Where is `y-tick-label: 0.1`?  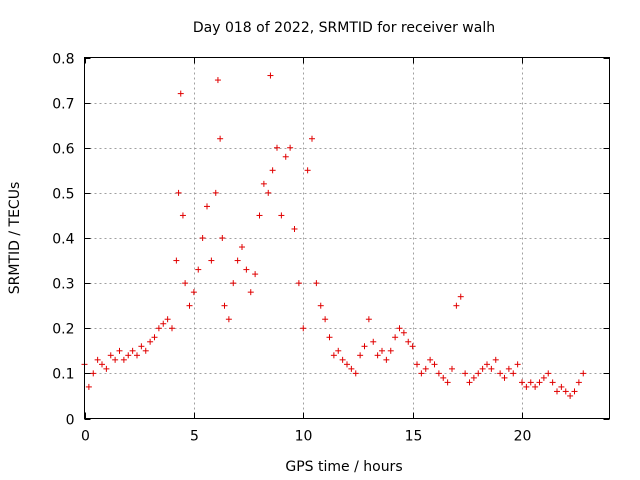
y-tick-label: 0.1 is located at coordinates (63, 375).